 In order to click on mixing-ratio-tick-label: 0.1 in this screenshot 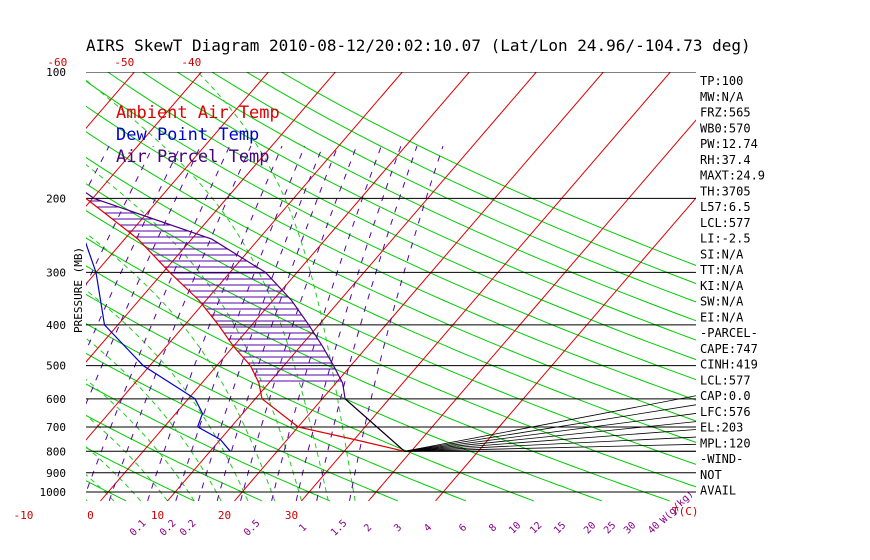, I will do `click(138, 528)`.